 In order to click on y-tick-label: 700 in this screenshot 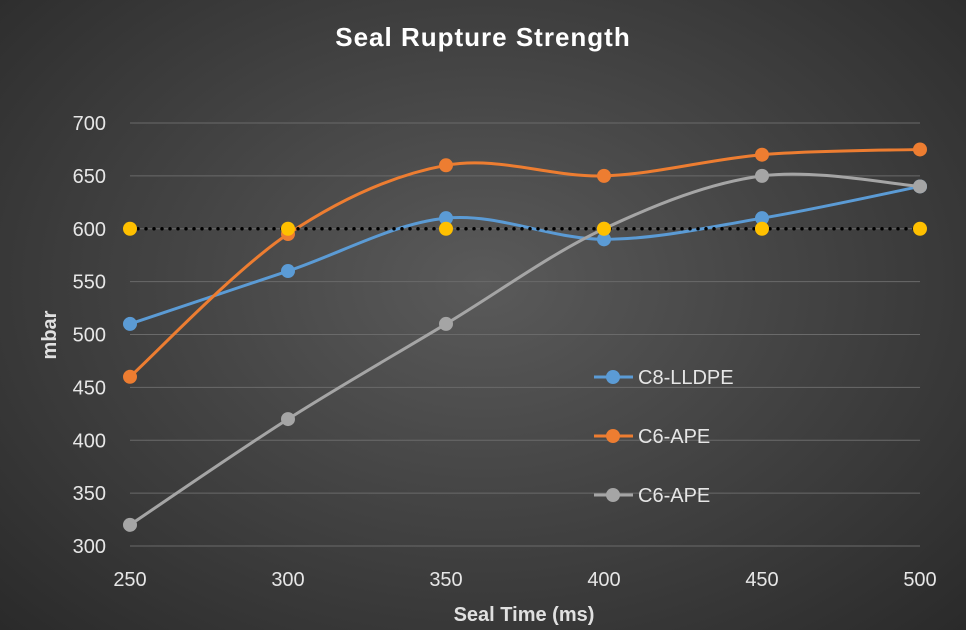, I will do `click(89, 124)`.